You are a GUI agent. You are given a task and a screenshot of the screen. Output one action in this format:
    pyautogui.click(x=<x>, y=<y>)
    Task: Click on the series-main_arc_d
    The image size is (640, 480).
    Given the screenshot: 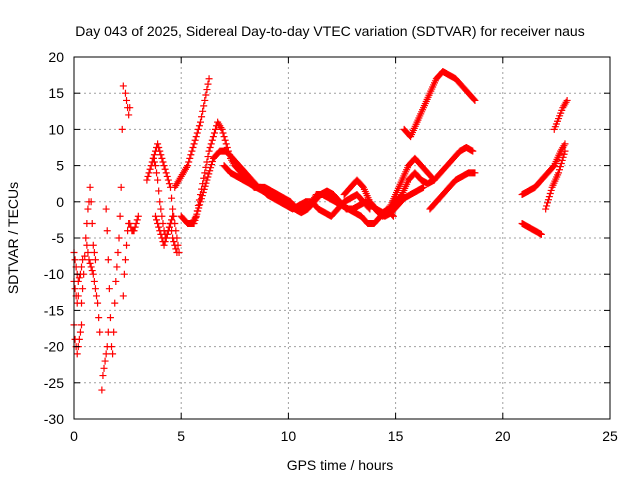 What is the action you would take?
    pyautogui.click(x=389, y=193)
    